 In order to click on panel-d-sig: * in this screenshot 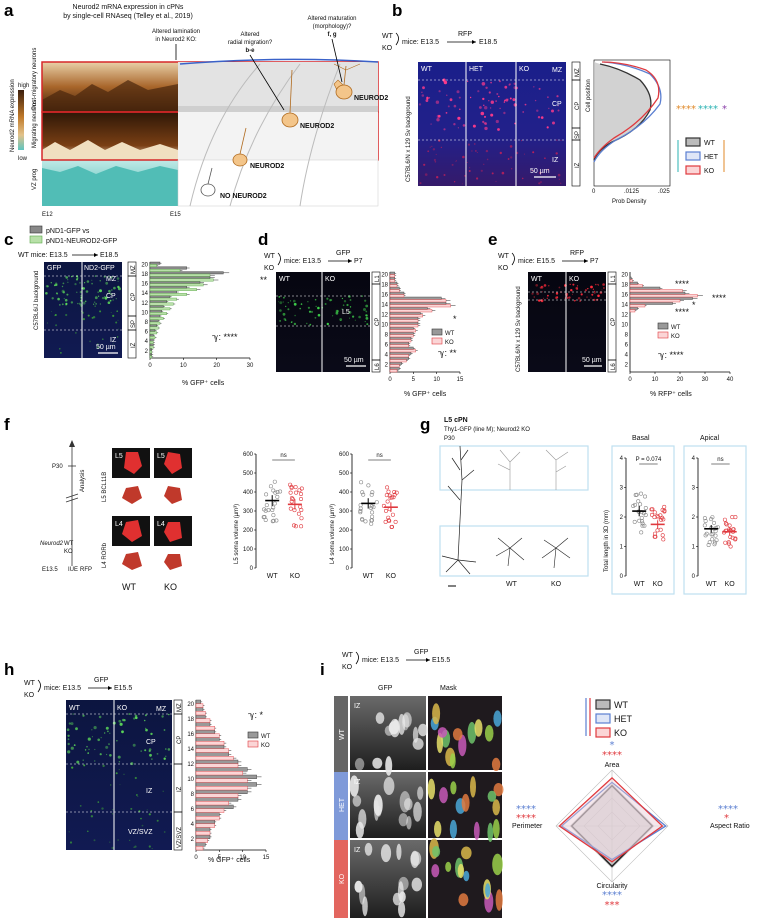, I will do `click(455, 319)`.